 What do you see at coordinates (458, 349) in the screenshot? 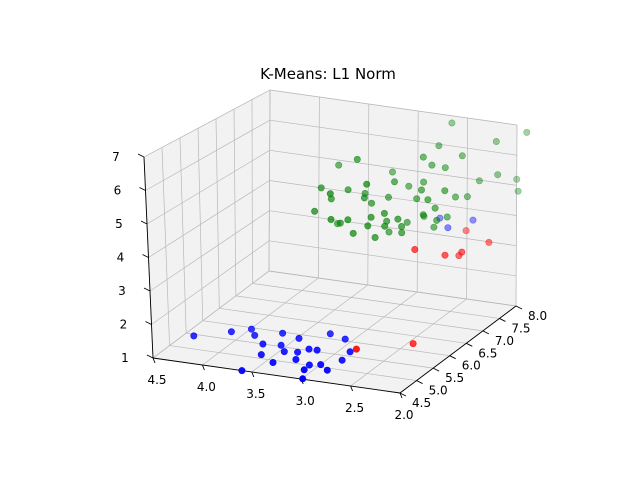
I see `y-axis-line` at bounding box center [458, 349].